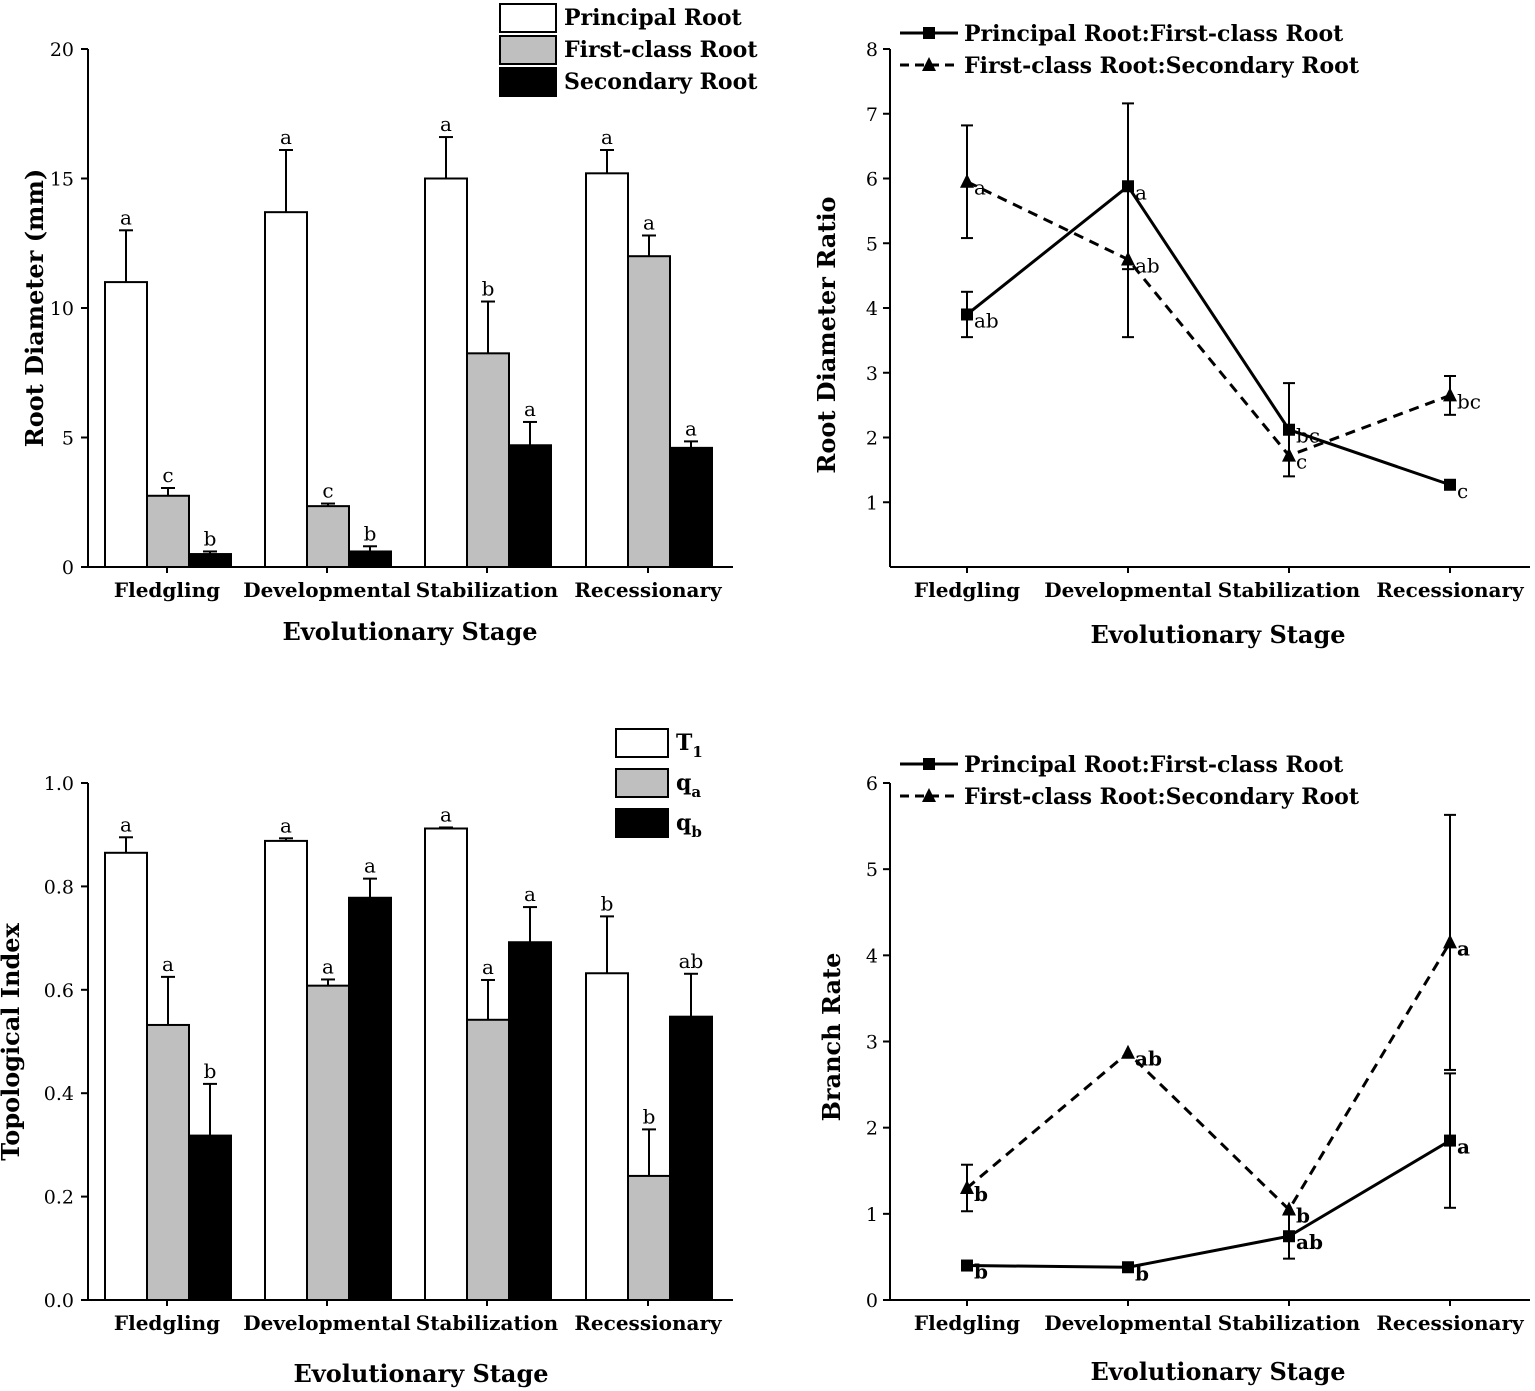  What do you see at coordinates (661, 82) in the screenshot?
I see `legend-label: Secondary Root` at bounding box center [661, 82].